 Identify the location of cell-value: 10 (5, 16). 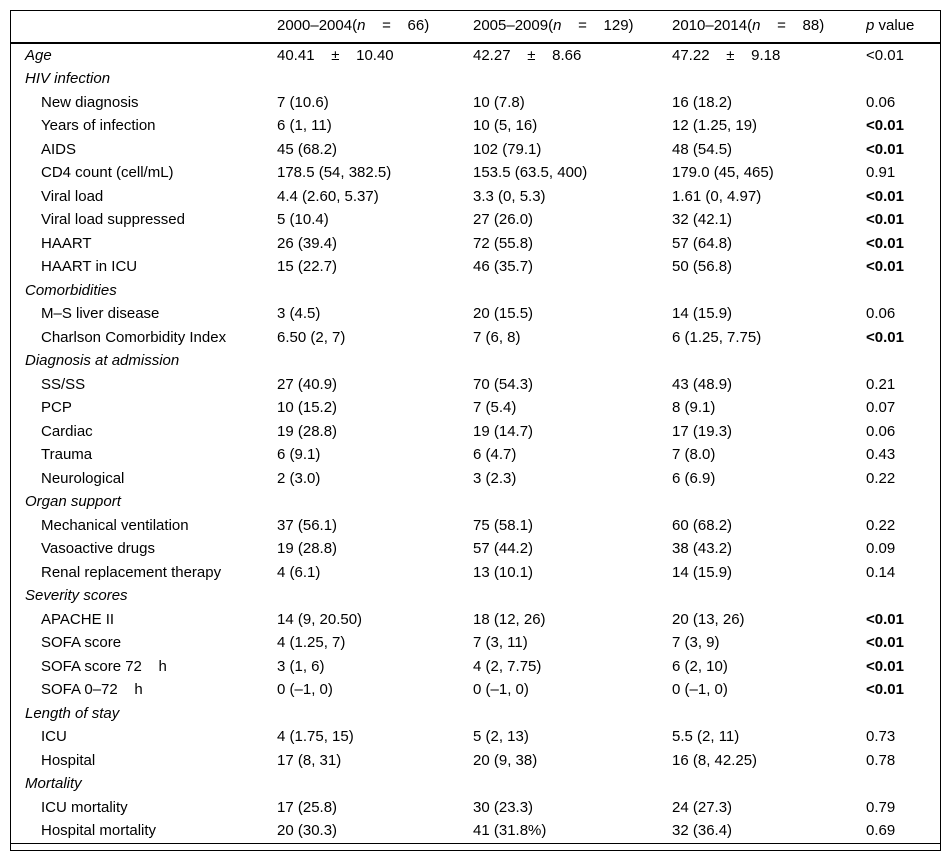
(505, 125).